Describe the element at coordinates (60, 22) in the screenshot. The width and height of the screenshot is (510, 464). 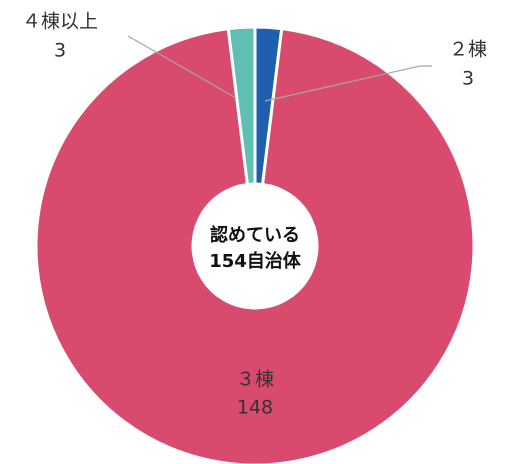
I see `category-label: ４棟以上` at that location.